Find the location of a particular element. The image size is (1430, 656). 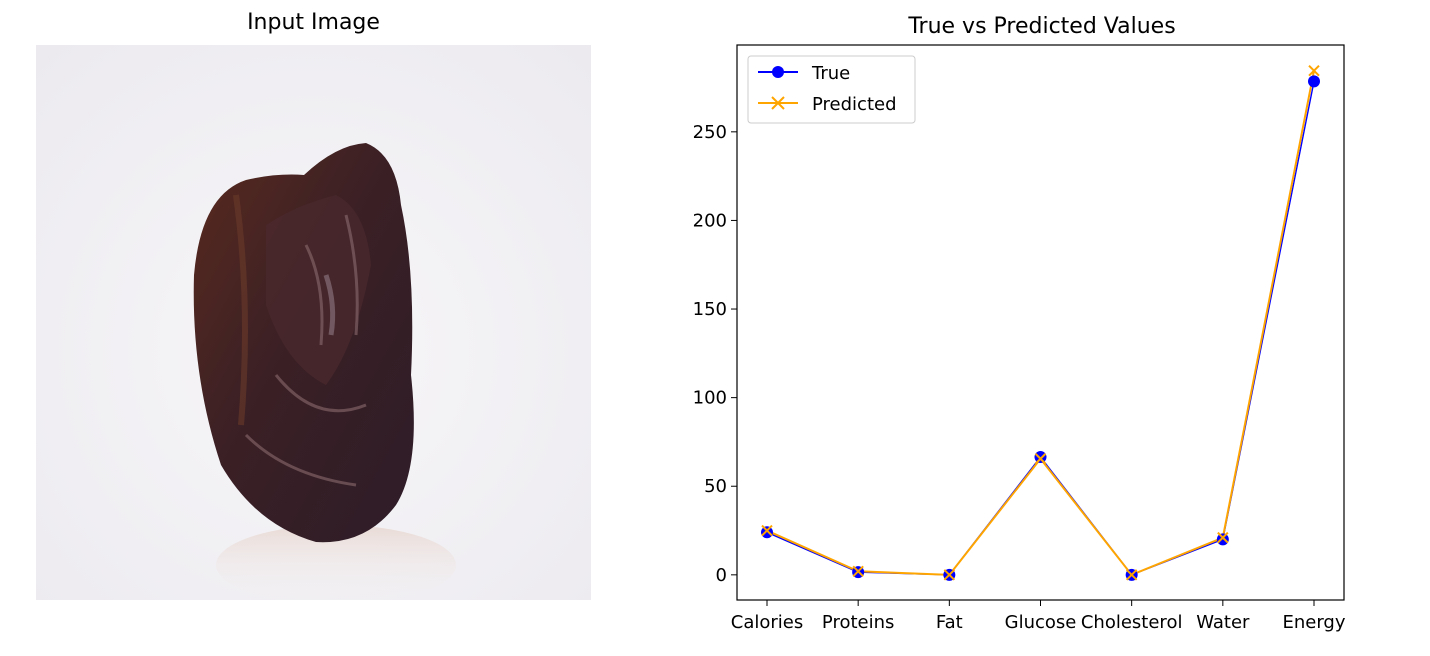

x-tick-label: Calories is located at coordinates (767, 622).